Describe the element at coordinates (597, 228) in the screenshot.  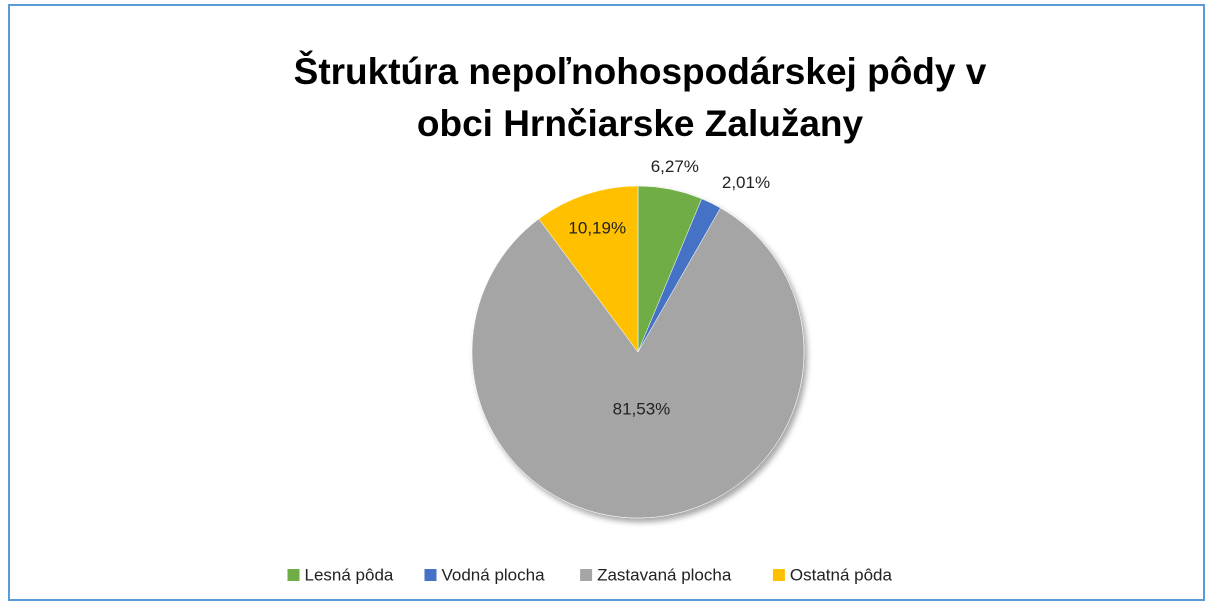
I see `data-label: 10,19%` at that location.